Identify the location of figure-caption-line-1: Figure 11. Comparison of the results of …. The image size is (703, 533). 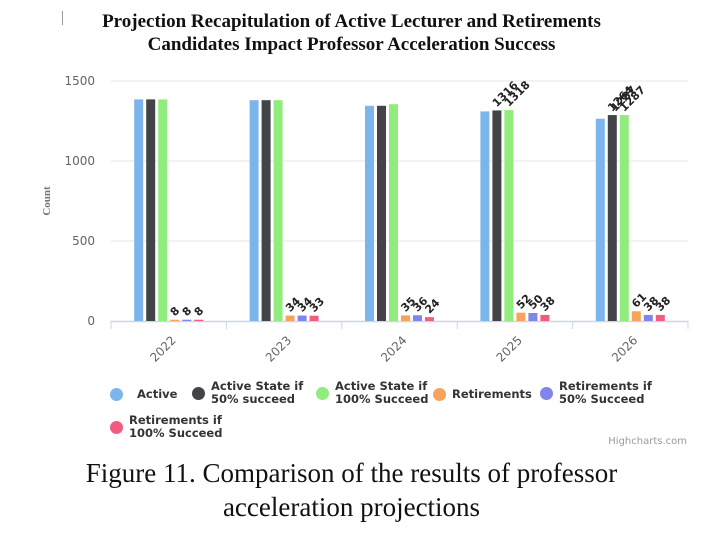
(351, 473).